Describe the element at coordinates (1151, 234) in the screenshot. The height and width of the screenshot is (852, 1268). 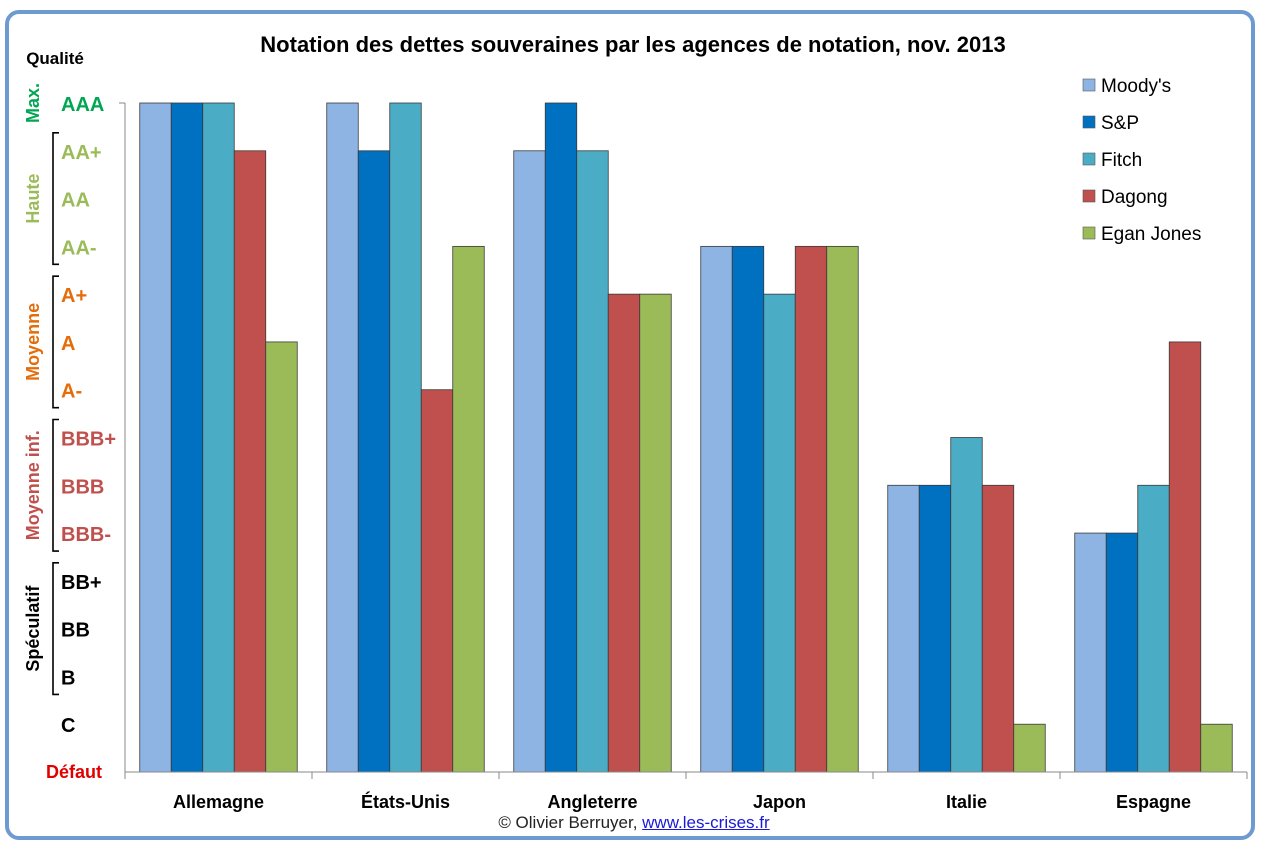
I see `legend-label: Egan Jones` at that location.